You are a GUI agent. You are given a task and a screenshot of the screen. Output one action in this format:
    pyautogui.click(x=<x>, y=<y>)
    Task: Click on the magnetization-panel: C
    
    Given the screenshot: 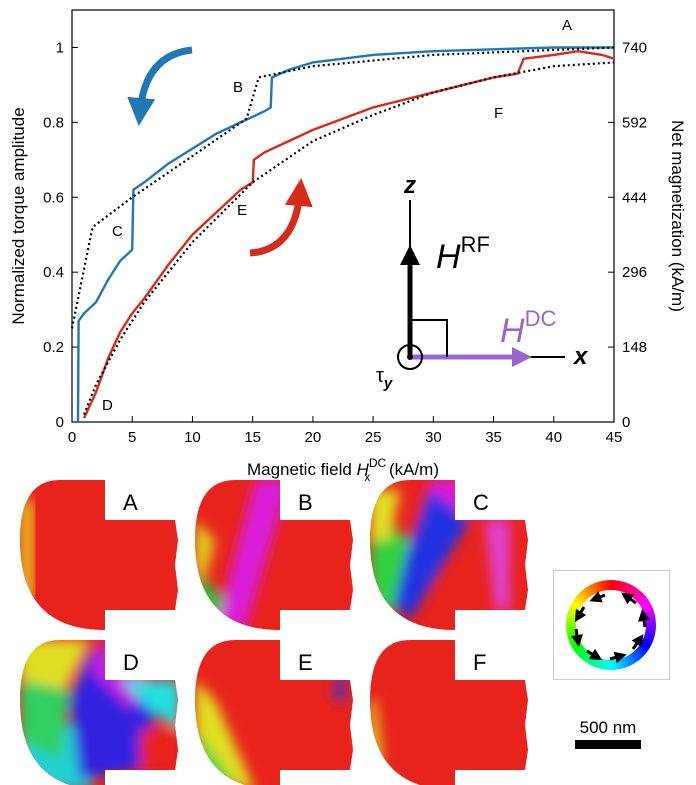 What is the action you would take?
    pyautogui.click(x=449, y=555)
    